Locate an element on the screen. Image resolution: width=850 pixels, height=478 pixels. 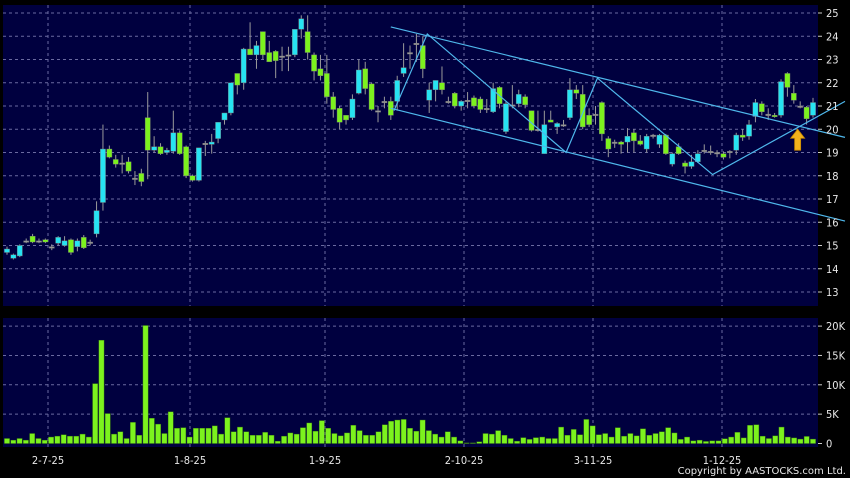
price-tick-label: 22 is located at coordinates (832, 83).